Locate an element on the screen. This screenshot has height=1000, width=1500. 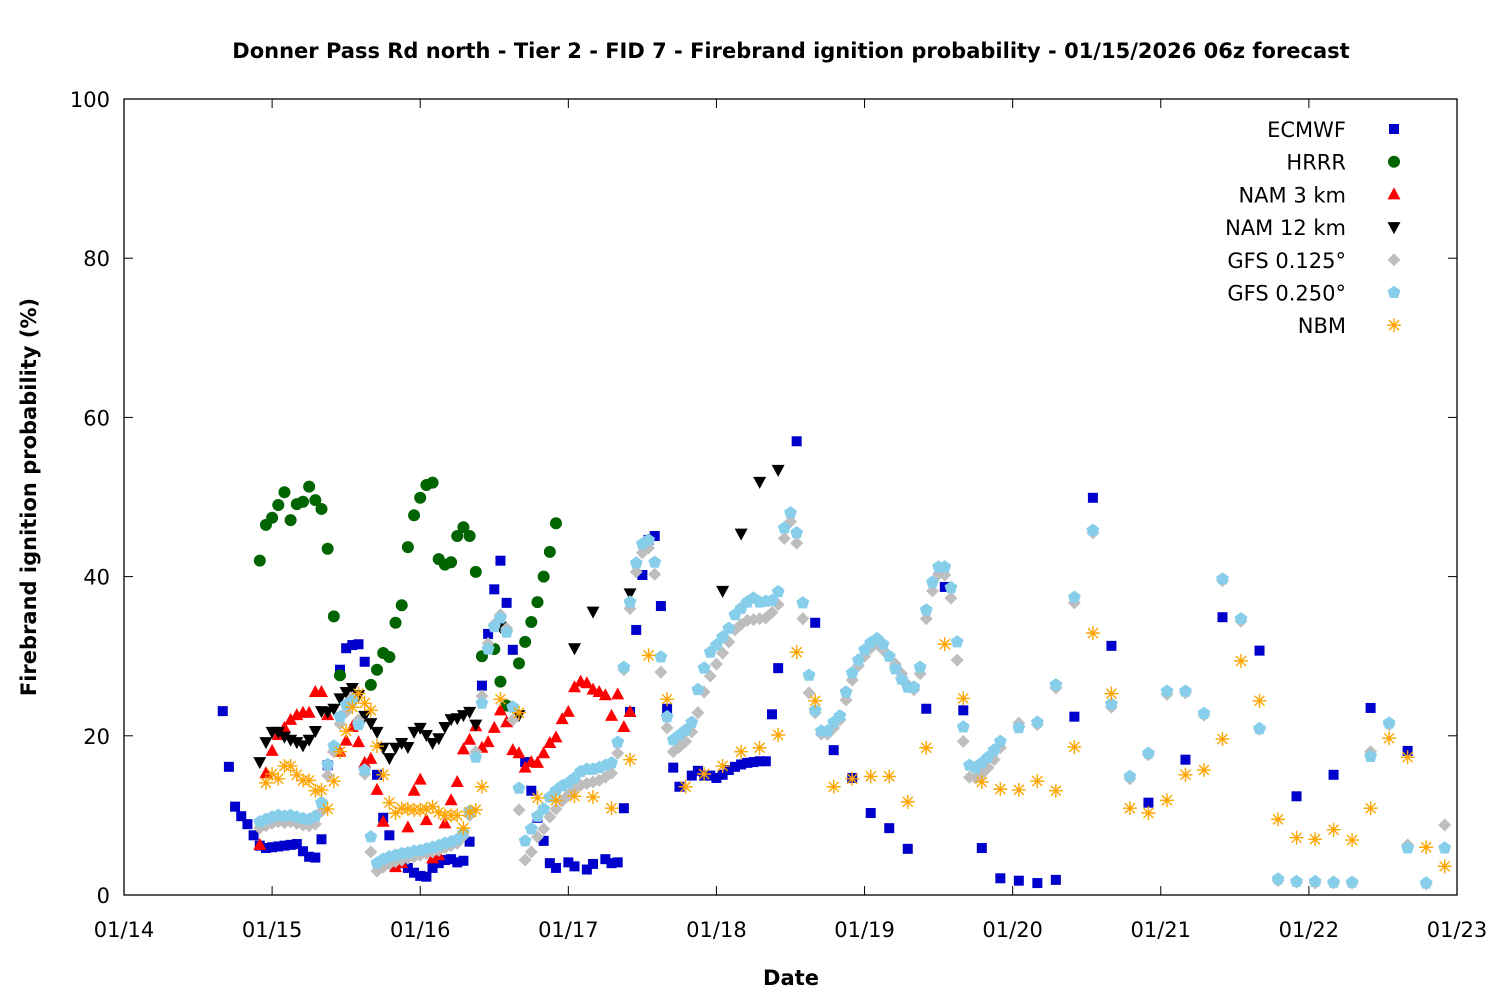
y-tick-label: 60 is located at coordinates (96, 418).